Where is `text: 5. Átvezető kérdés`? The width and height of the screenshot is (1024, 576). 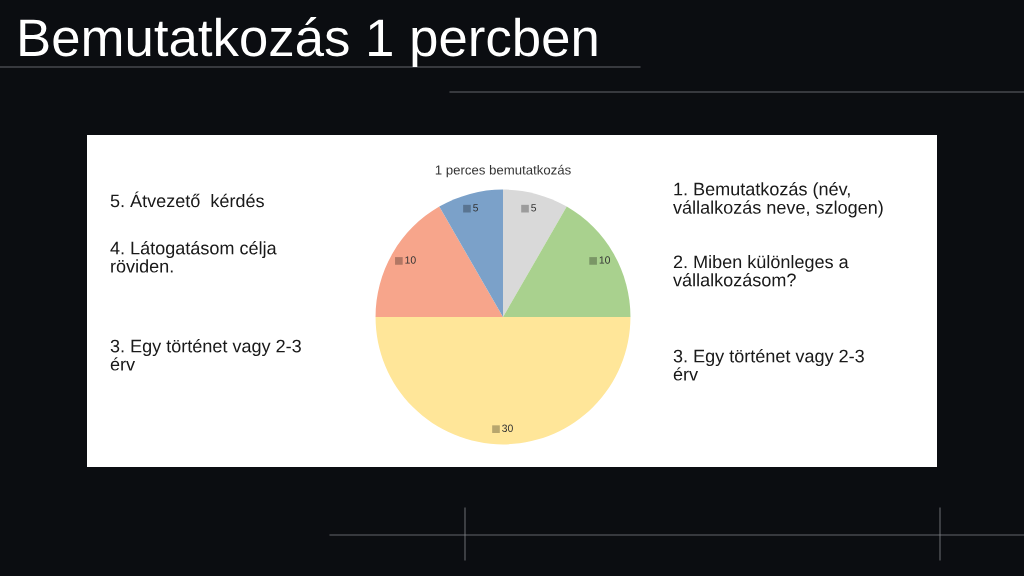 text: 5. Átvezető kérdés is located at coordinates (187, 199).